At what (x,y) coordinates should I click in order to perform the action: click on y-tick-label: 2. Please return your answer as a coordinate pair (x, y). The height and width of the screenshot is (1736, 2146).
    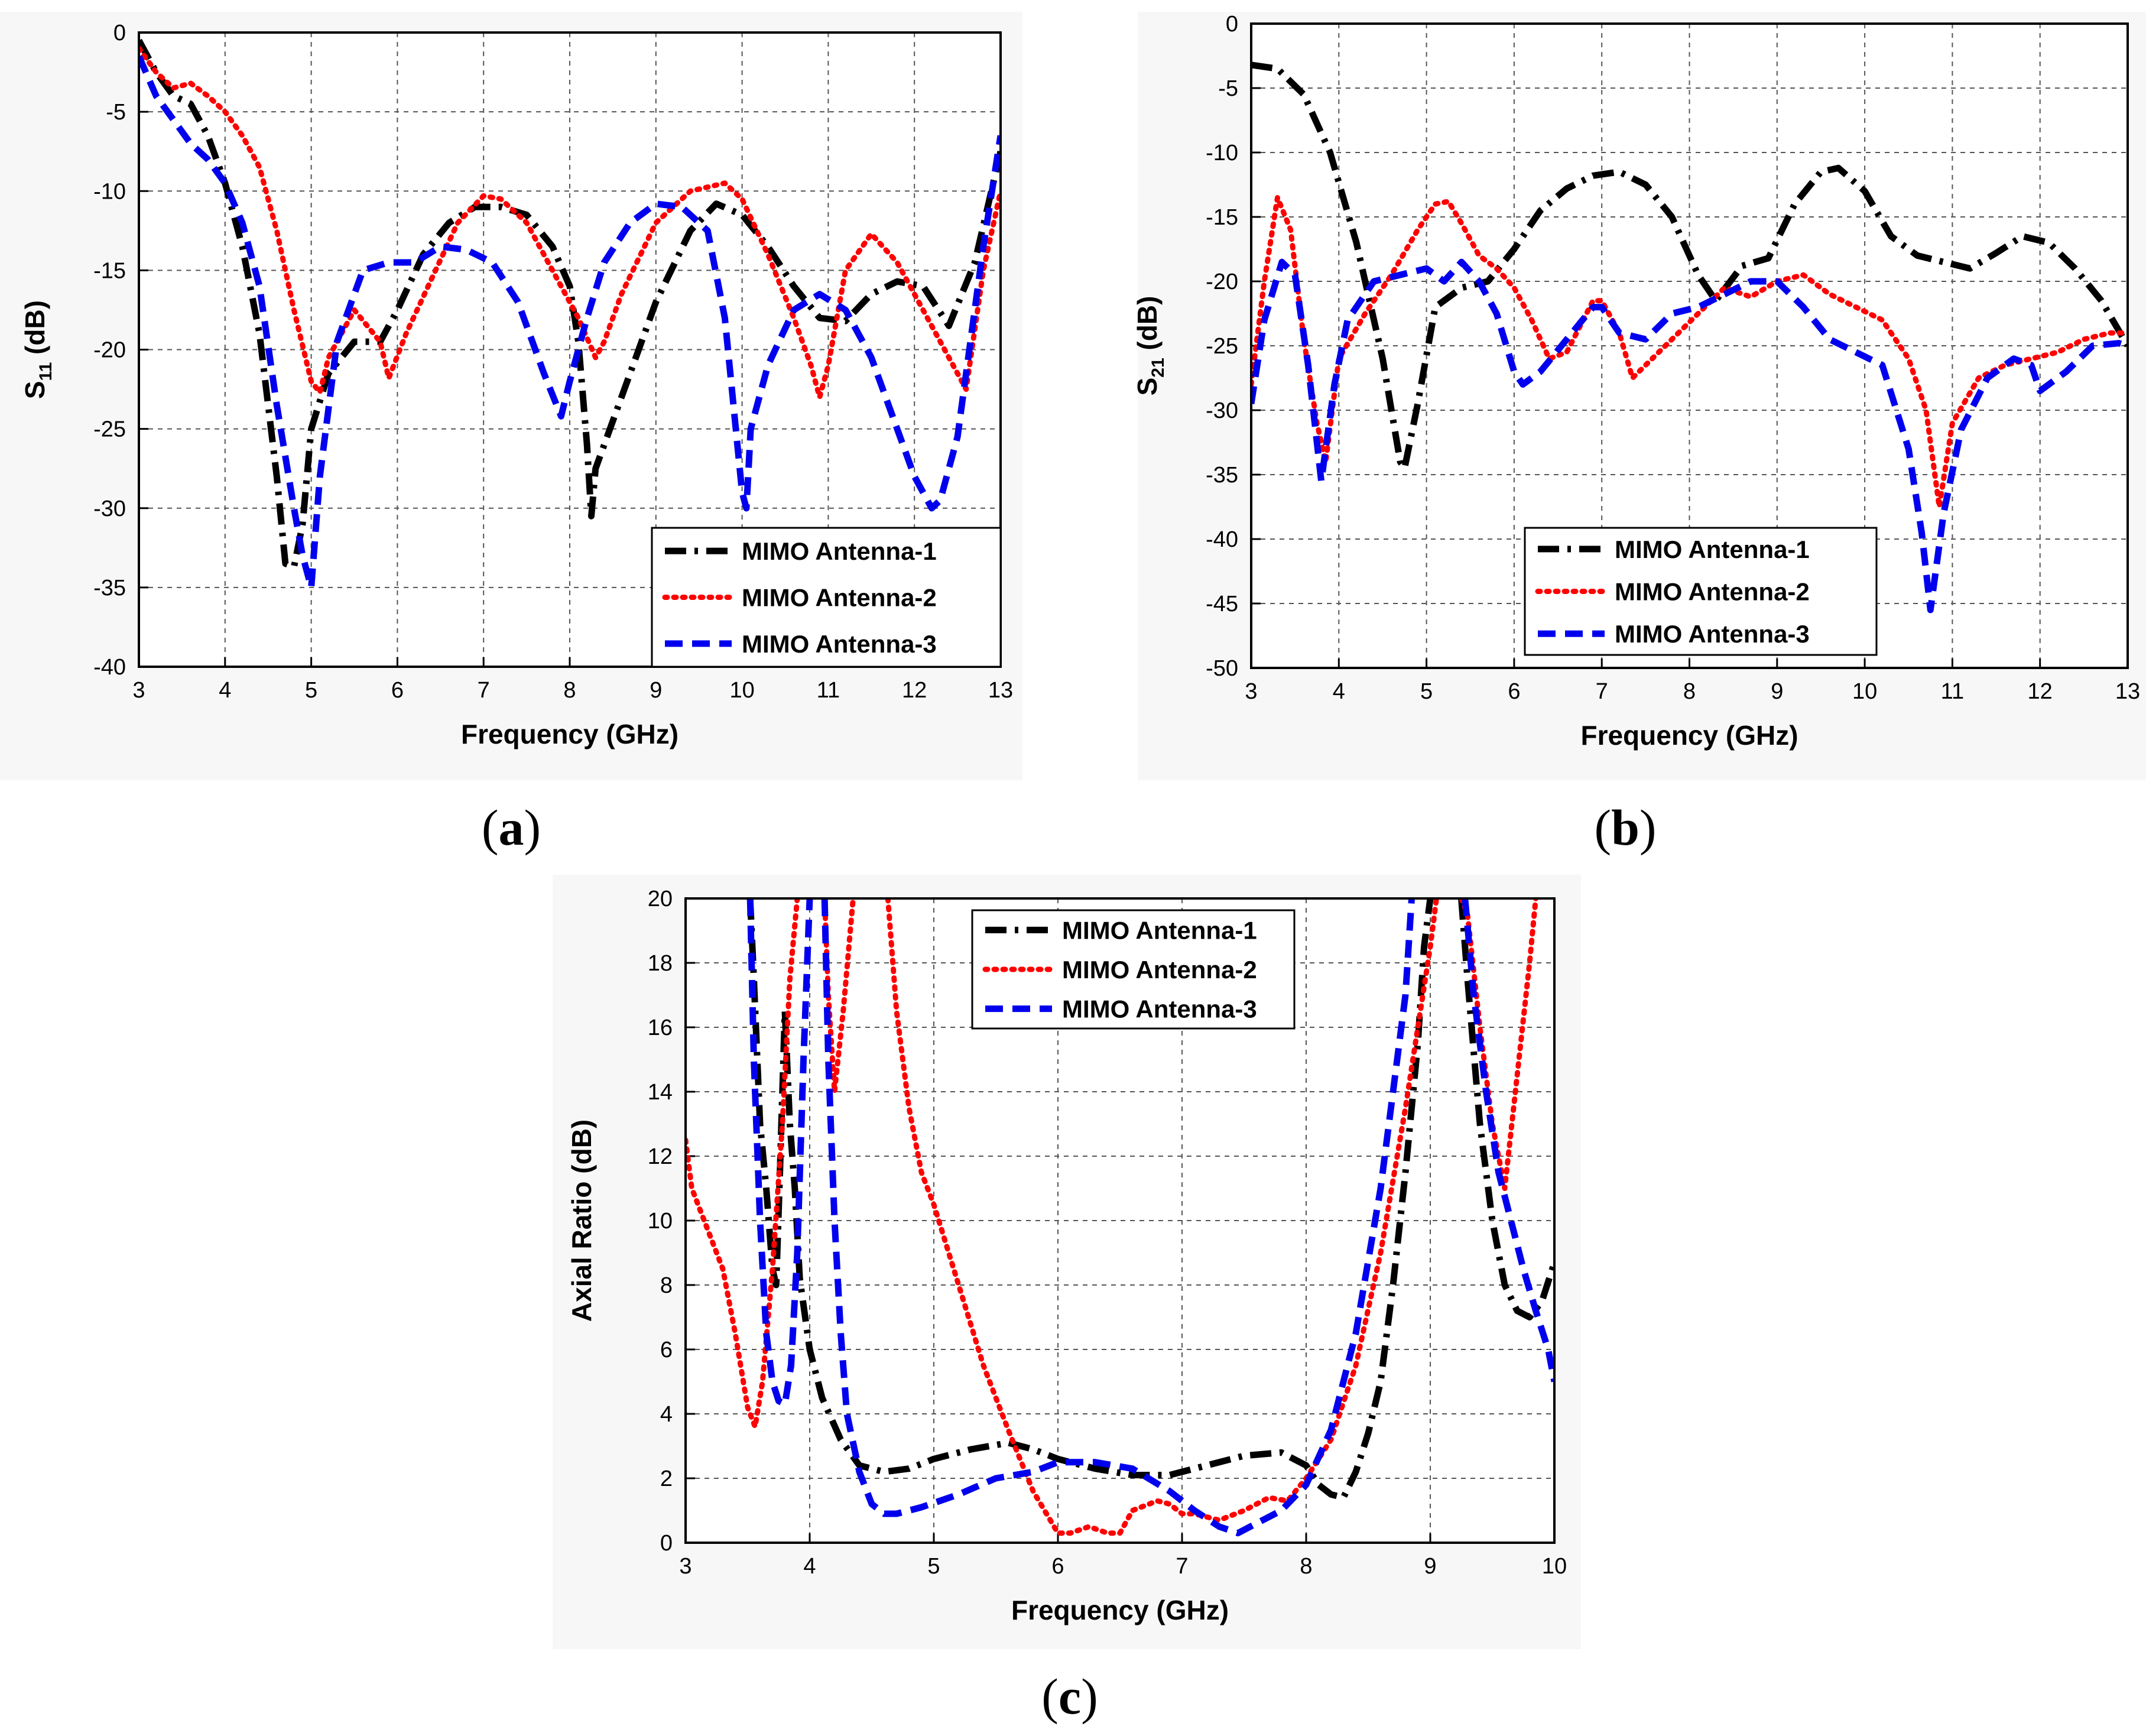
    Looking at the image, I should click on (666, 1478).